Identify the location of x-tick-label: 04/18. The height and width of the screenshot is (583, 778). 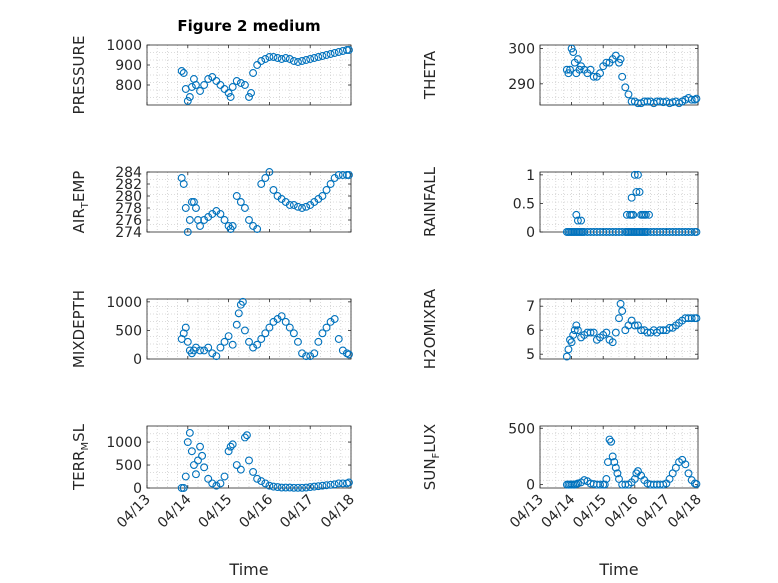
(338, 512).